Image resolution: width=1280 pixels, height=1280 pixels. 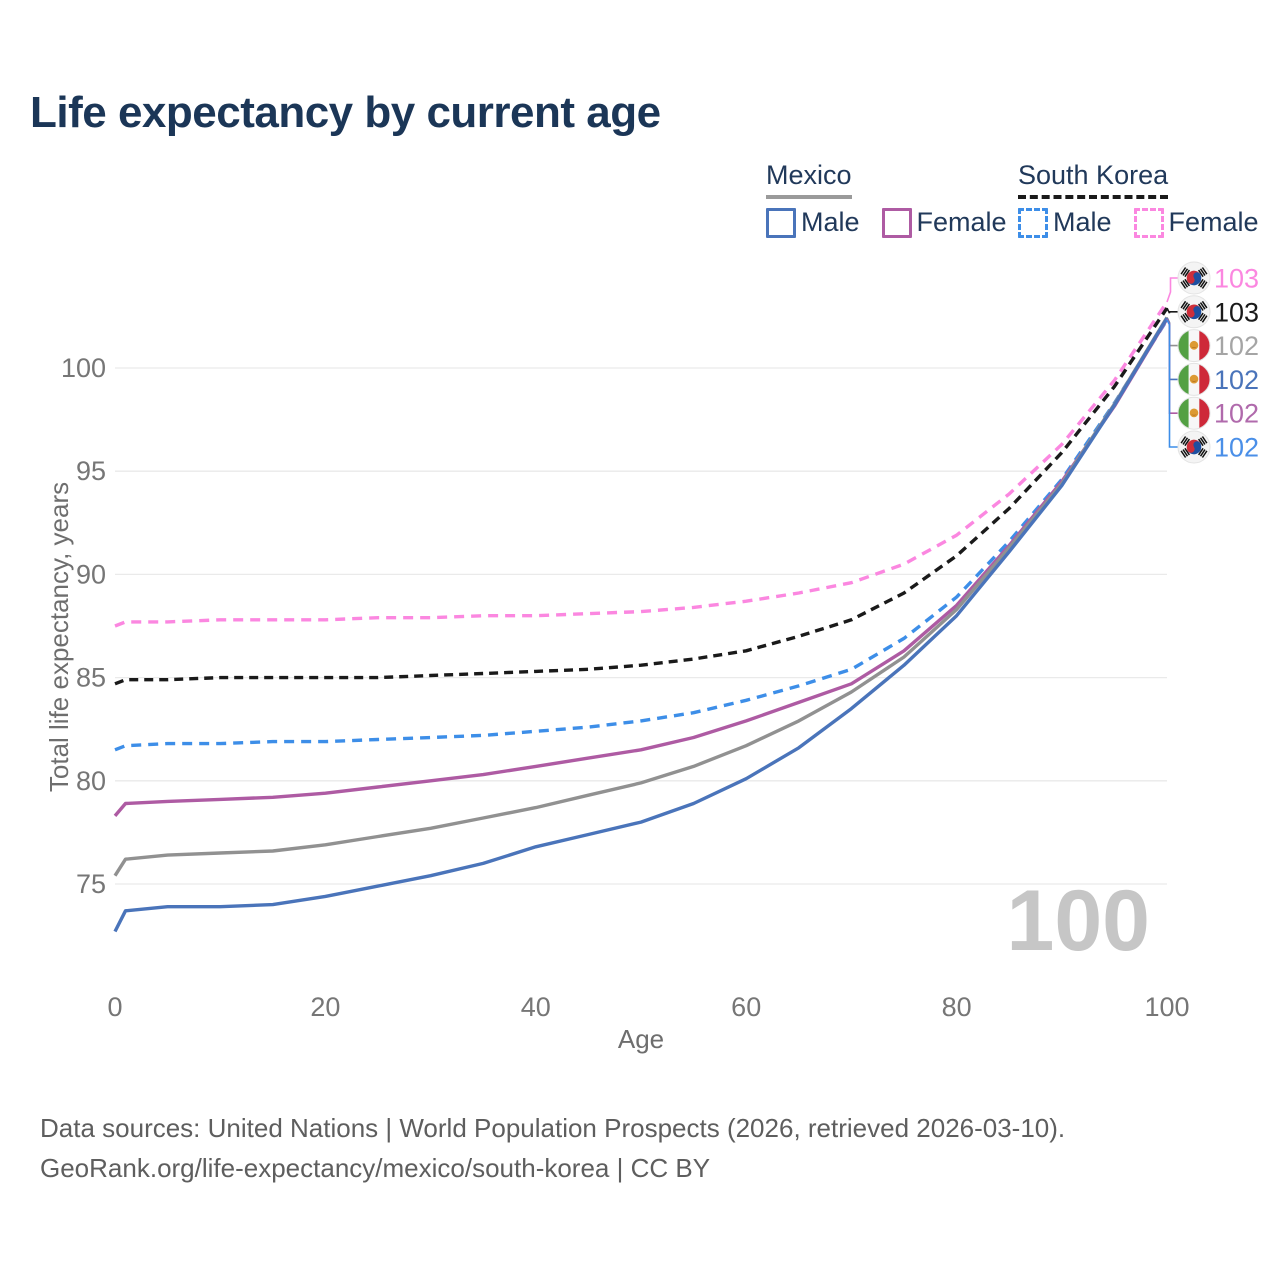 What do you see at coordinates (536, 1007) in the screenshot?
I see `x-tick-label: 40` at bounding box center [536, 1007].